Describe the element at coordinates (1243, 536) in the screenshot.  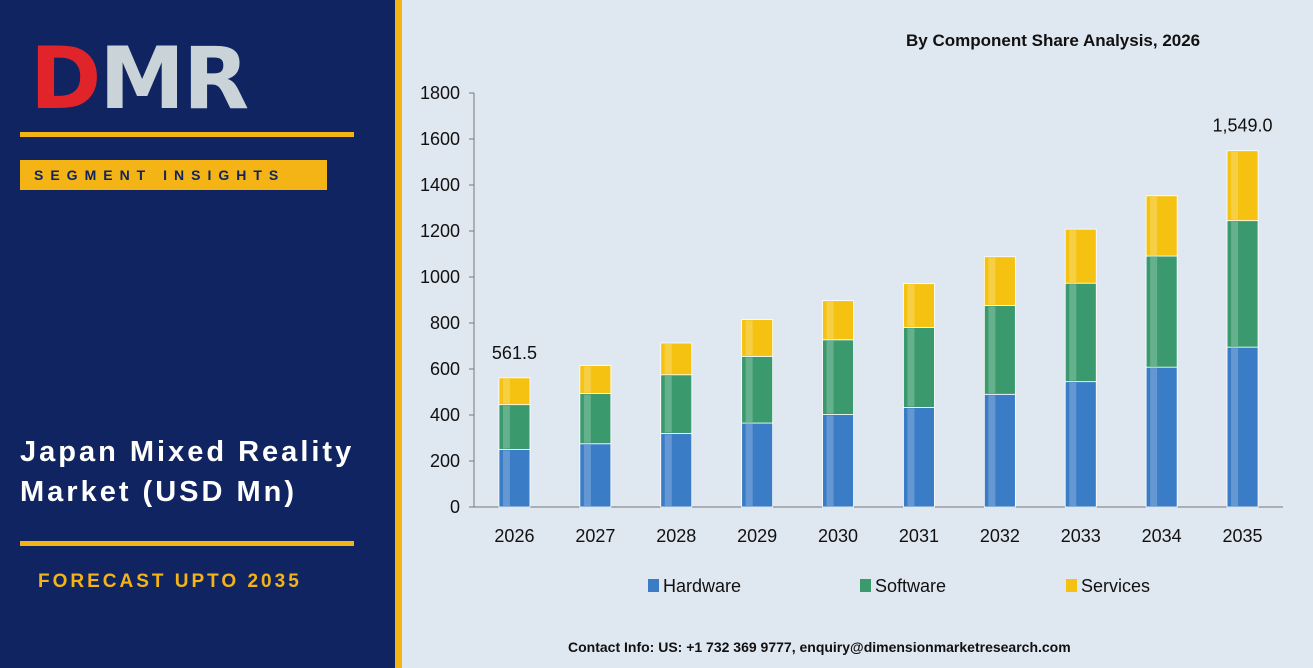
I see `x-tick-label-2035: 2035` at that location.